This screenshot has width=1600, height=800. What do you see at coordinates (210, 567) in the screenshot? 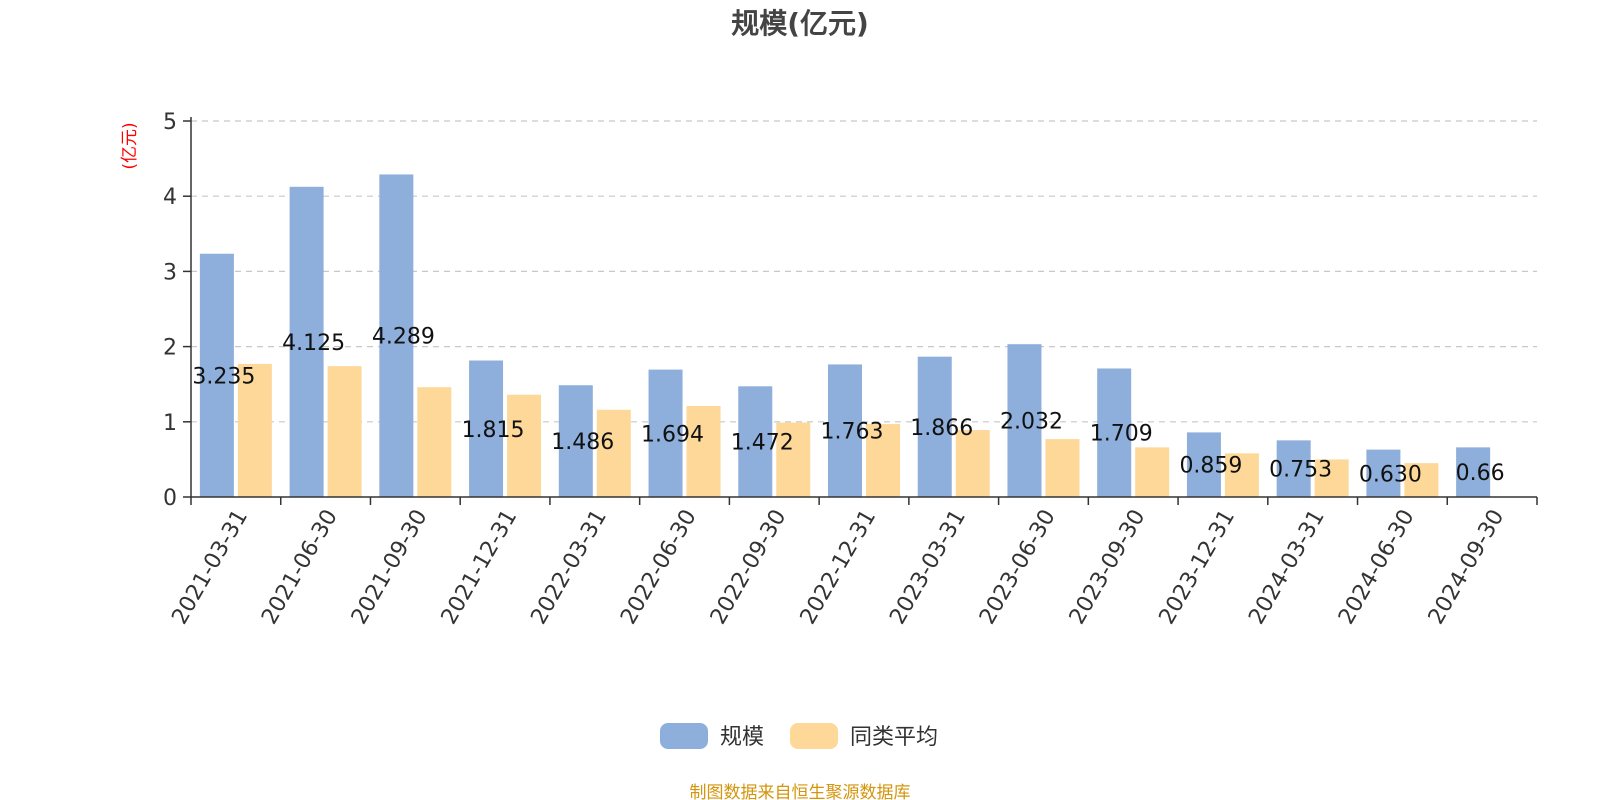
I see `x-tick-label: 2021-03-31` at bounding box center [210, 567].